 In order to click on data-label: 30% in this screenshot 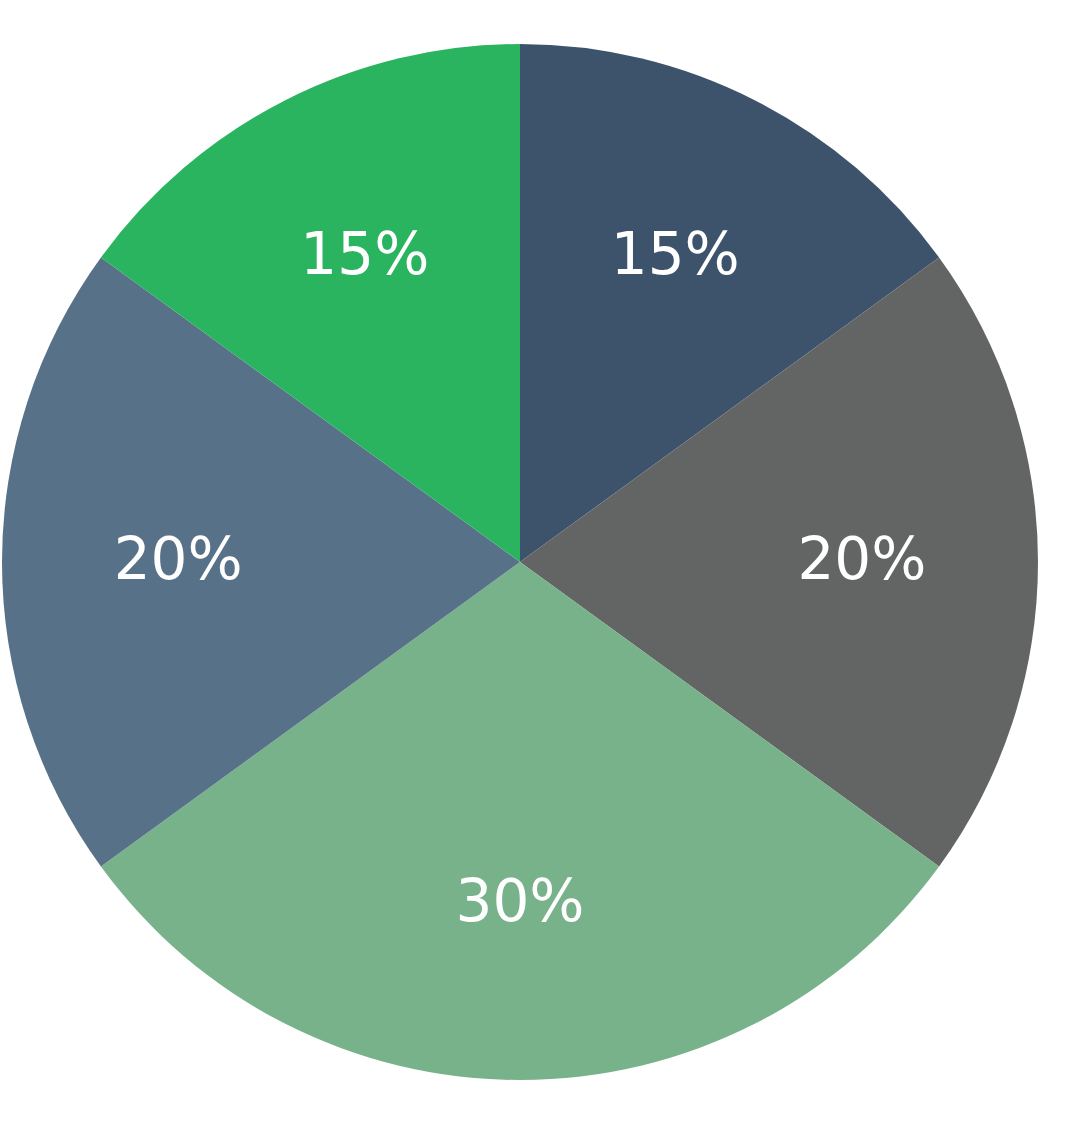, I will do `click(520, 900)`.